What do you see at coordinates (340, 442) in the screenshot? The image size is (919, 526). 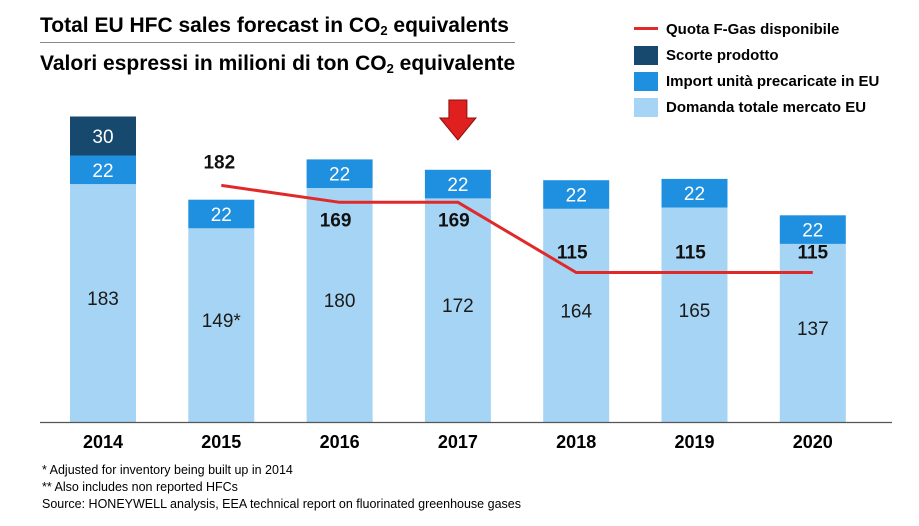 I see `x-tick-label-2016: 2016` at bounding box center [340, 442].